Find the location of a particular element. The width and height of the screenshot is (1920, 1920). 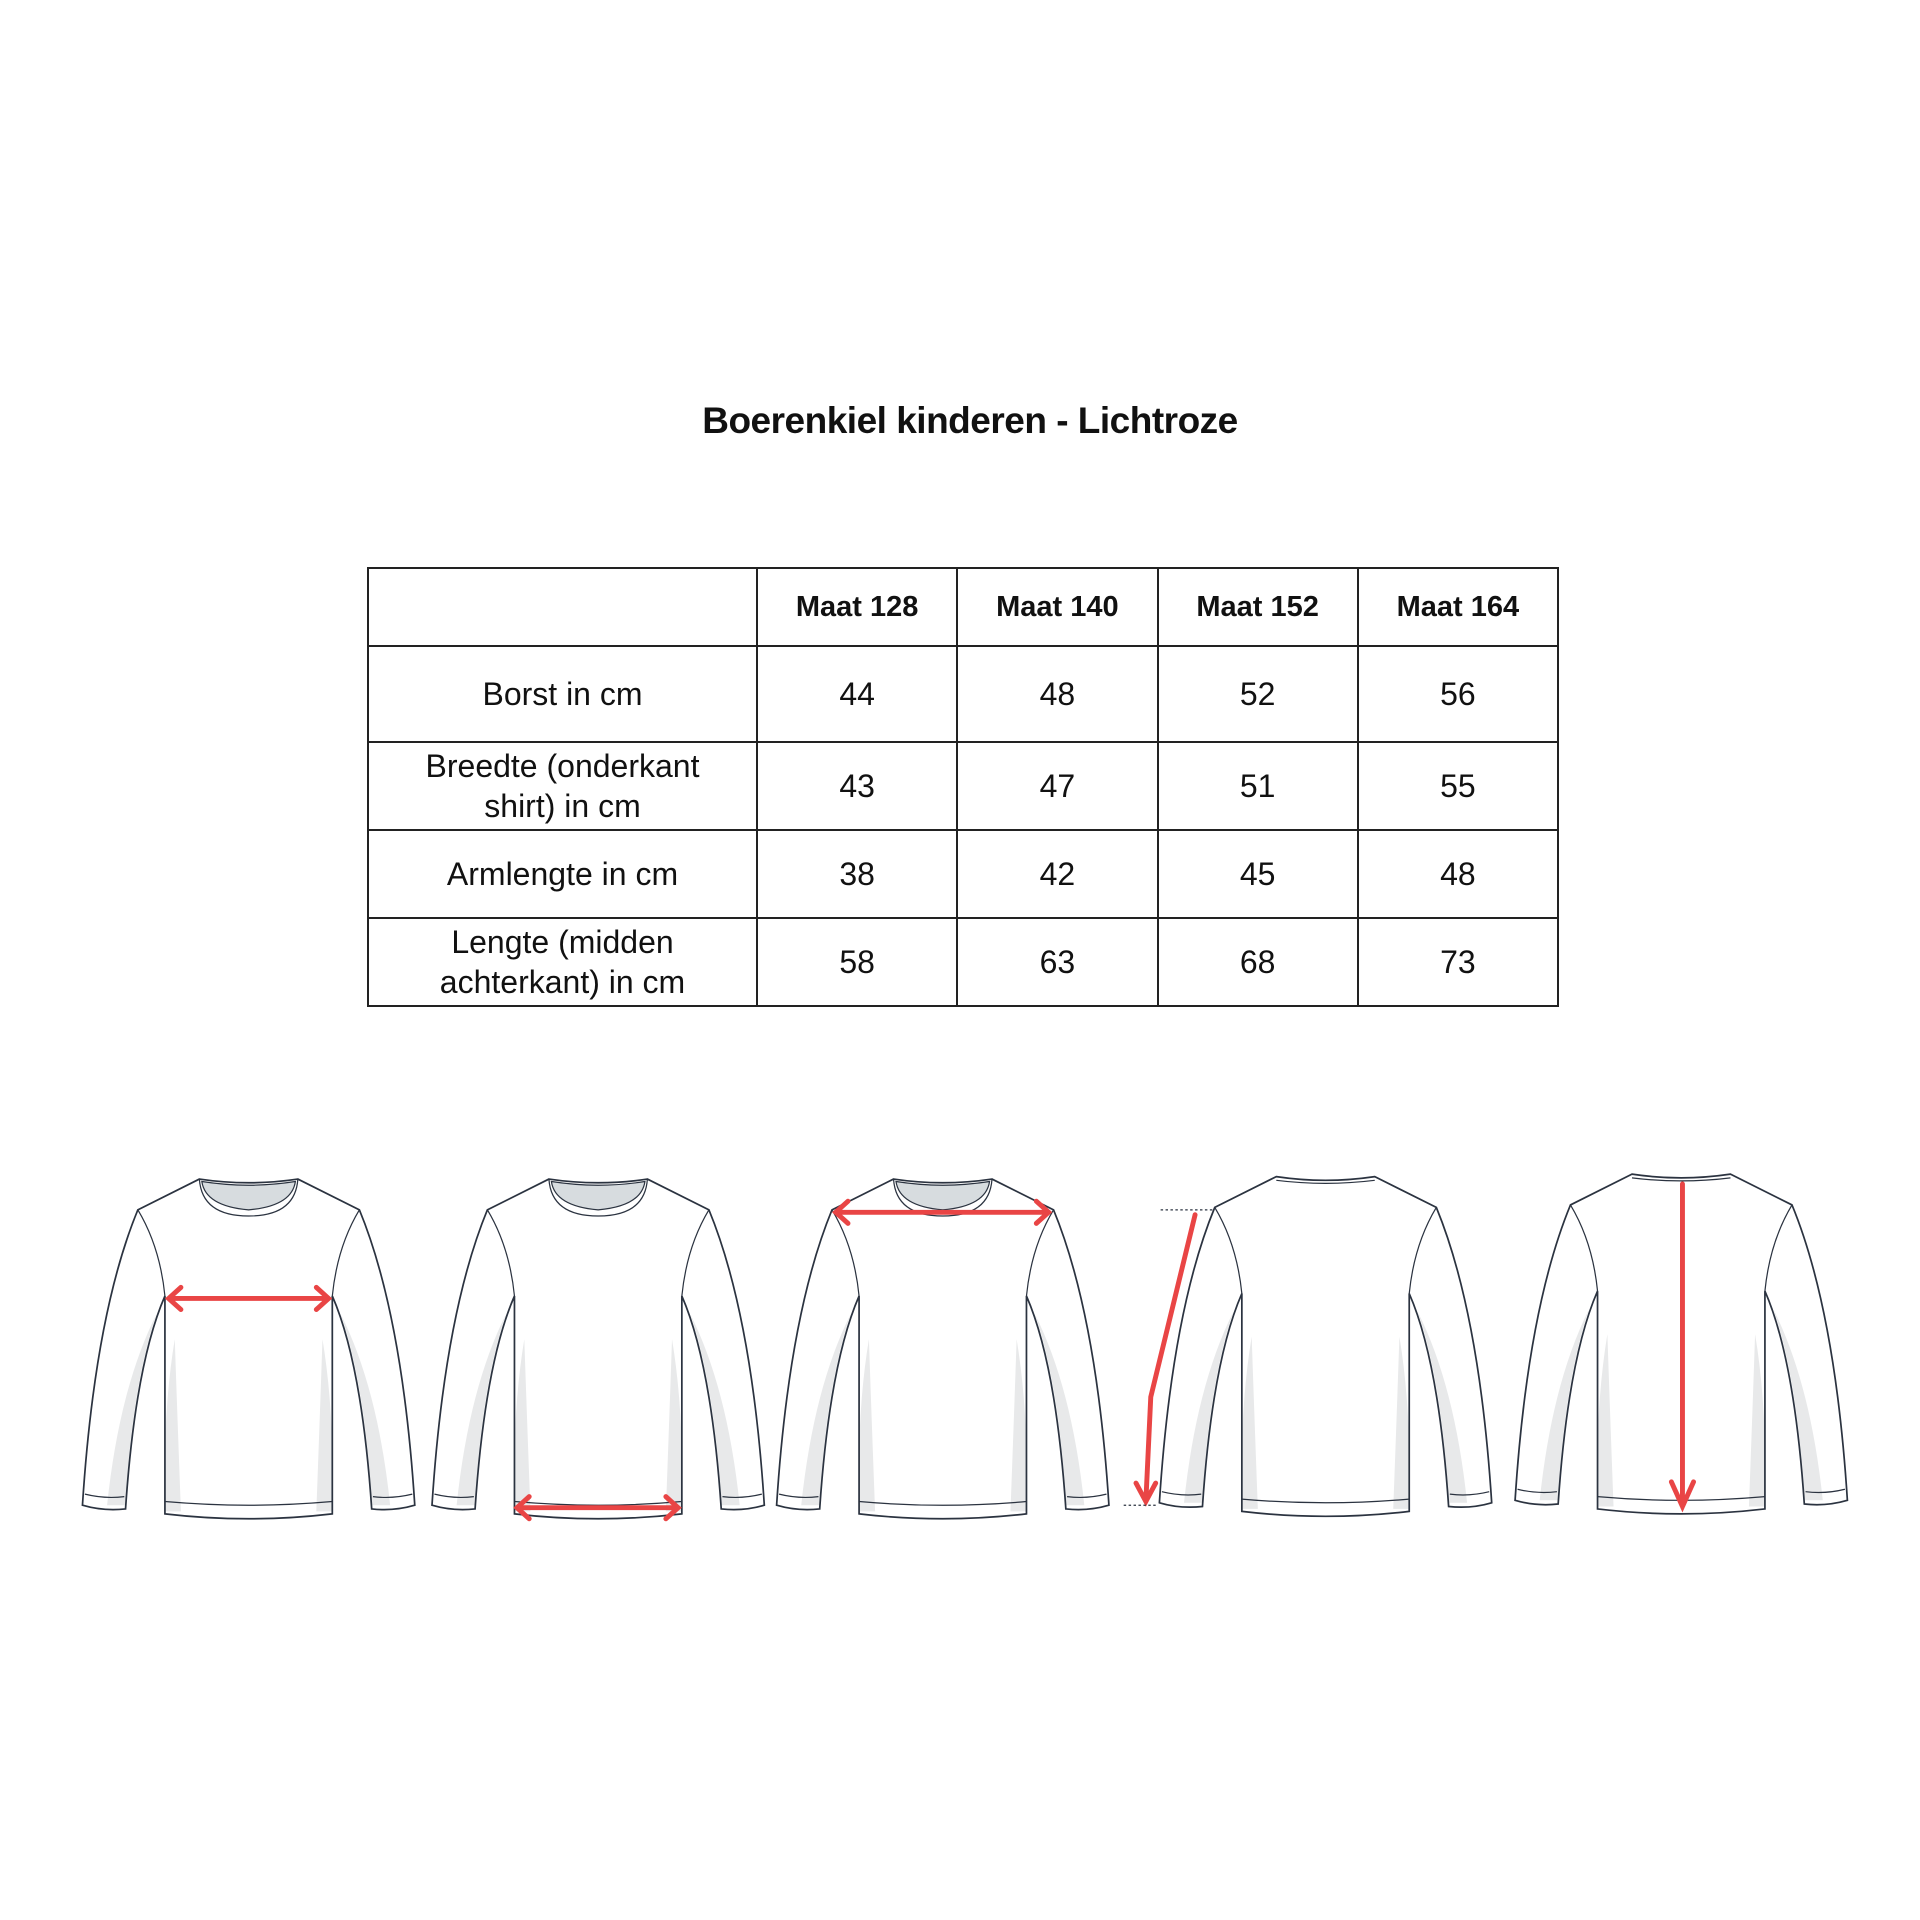

header-empty is located at coordinates (562, 607).